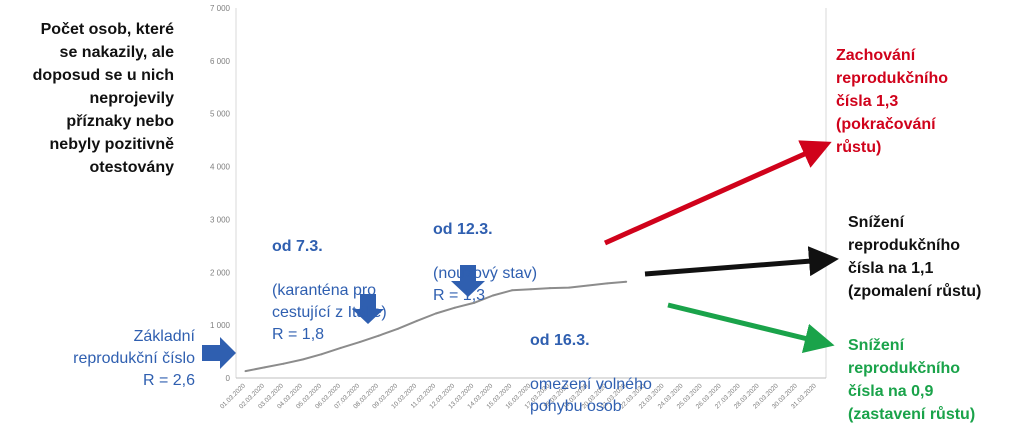 This screenshot has width=1024, height=440. What do you see at coordinates (220, 325) in the screenshot?
I see `y-tick-label: 1 000` at bounding box center [220, 325].